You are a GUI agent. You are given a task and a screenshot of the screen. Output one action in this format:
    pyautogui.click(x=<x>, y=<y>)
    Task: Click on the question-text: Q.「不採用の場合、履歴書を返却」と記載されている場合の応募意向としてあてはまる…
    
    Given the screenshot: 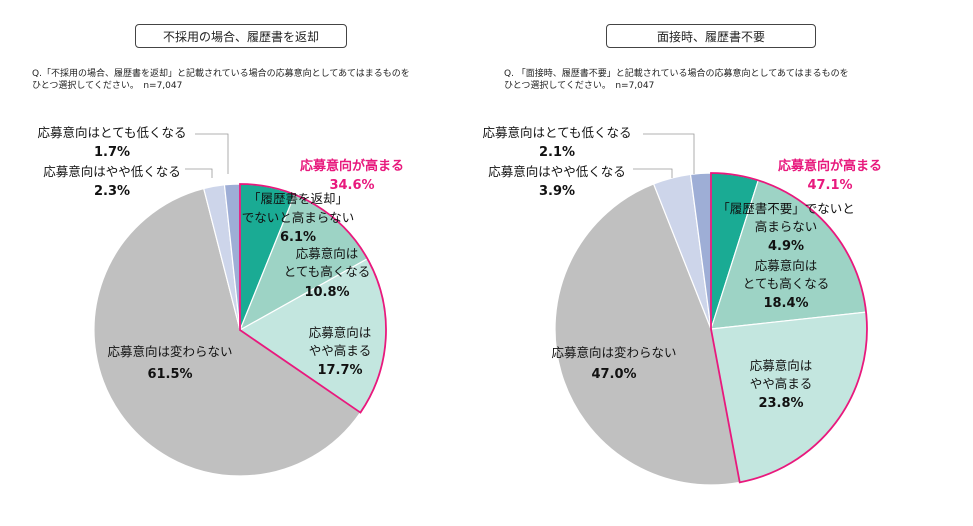 What is the action you would take?
    pyautogui.click(x=221, y=80)
    